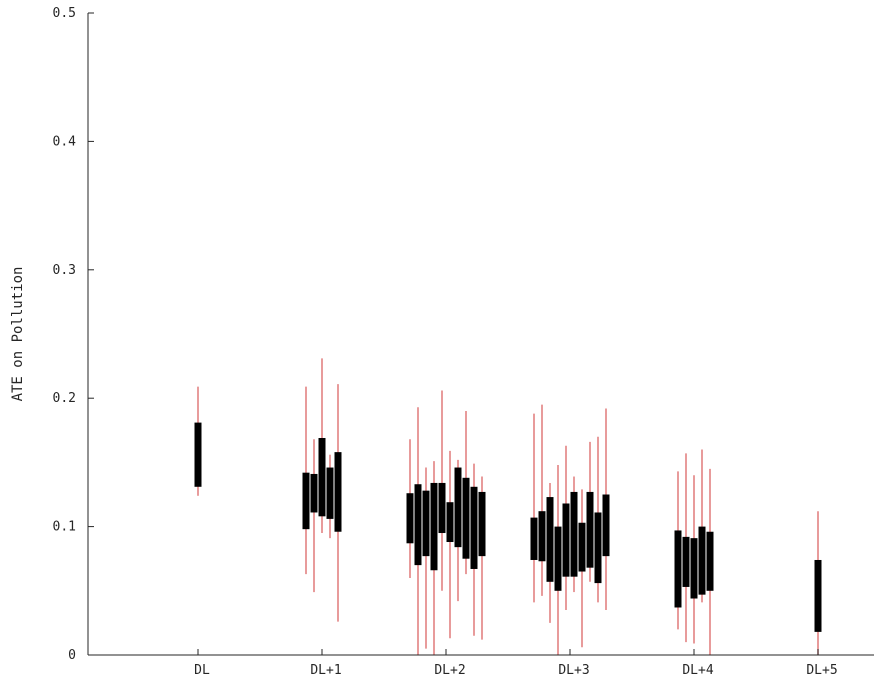 The height and width of the screenshot is (683, 879). Describe the element at coordinates (697, 670) in the screenshot. I see `x-tick-label: DL+4` at that location.